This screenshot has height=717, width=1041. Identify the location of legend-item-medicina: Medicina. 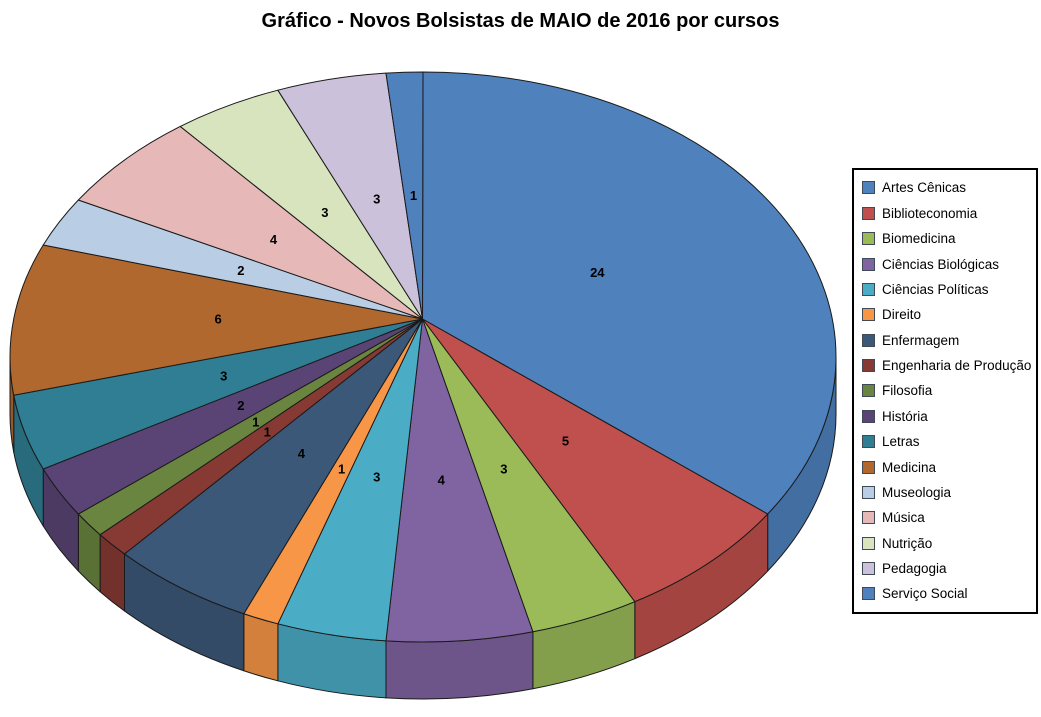
(948, 467).